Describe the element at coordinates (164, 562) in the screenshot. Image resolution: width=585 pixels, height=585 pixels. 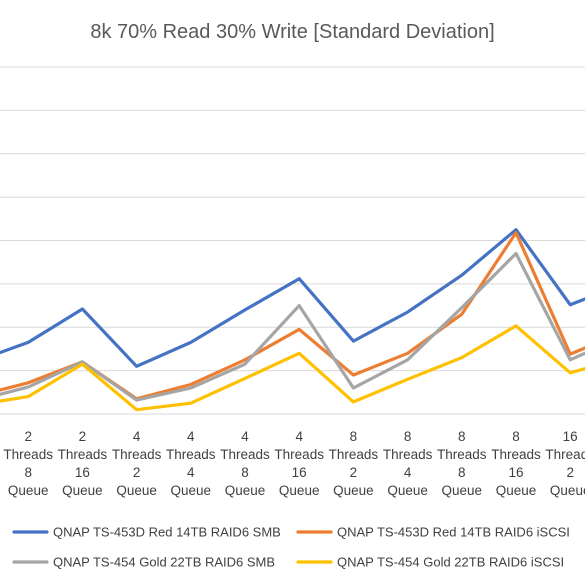
I see `legend-label: QNAP TS-454 Gold 22TB RAID6 SMB` at that location.